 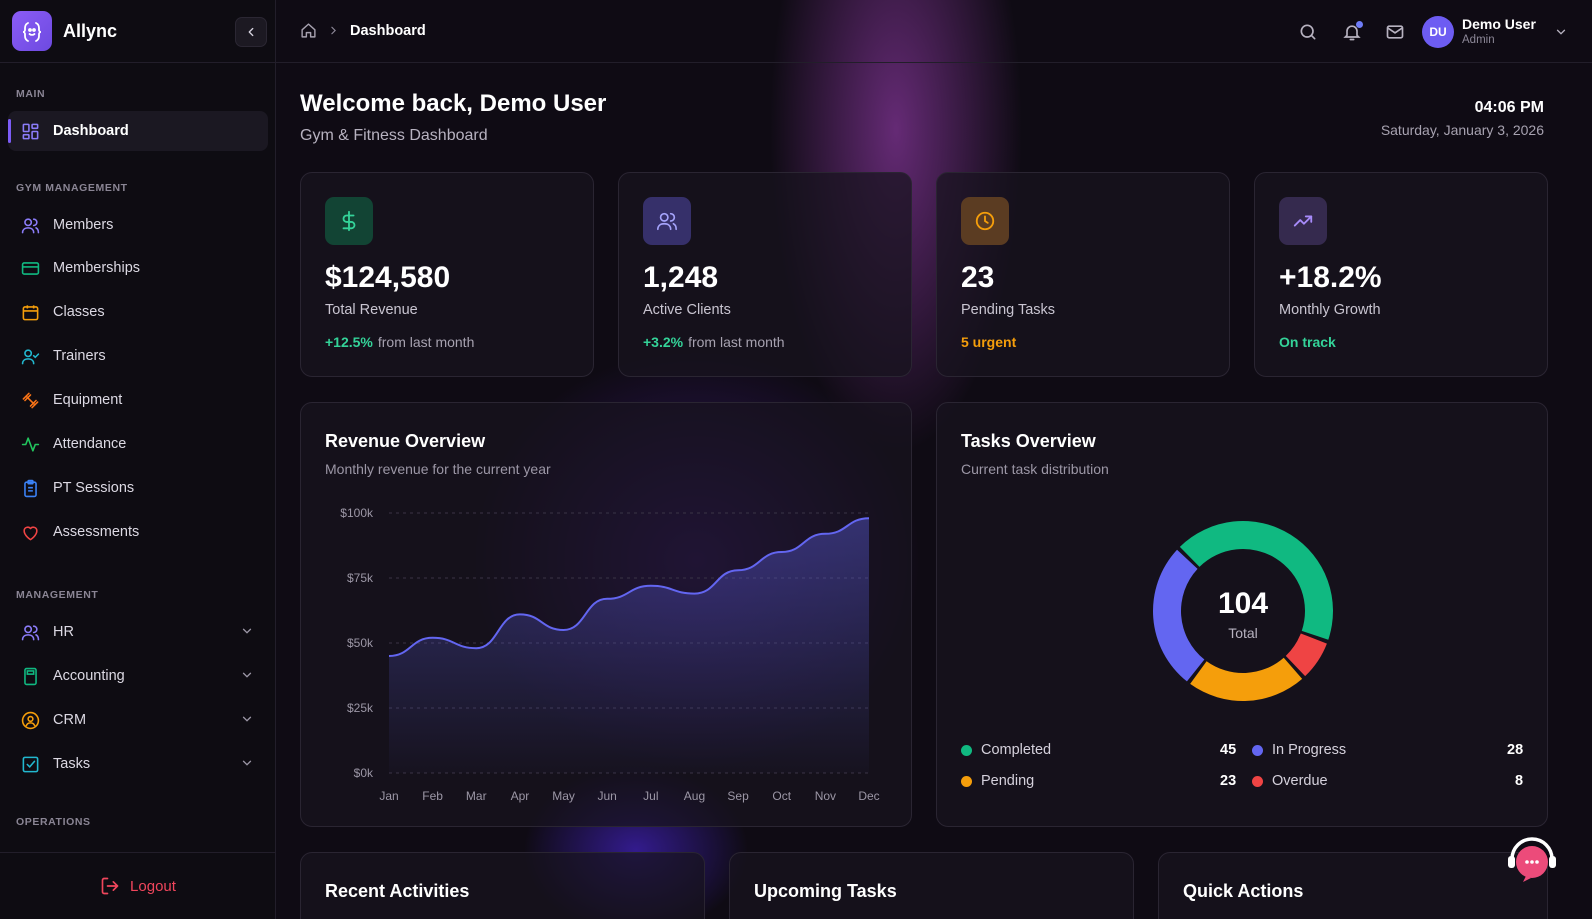 I want to click on stat-change: +12.5% from last month, so click(x=399, y=342).